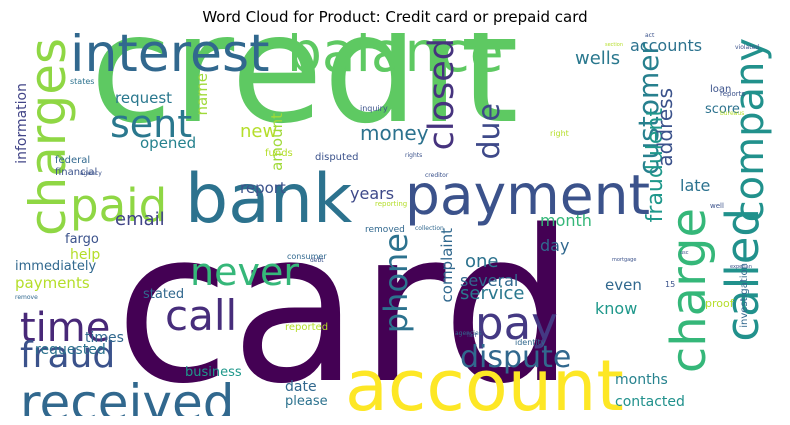 This screenshot has height=425, width=790. Describe the element at coordinates (429, 228) in the screenshot. I see `word-collection: collection` at that location.